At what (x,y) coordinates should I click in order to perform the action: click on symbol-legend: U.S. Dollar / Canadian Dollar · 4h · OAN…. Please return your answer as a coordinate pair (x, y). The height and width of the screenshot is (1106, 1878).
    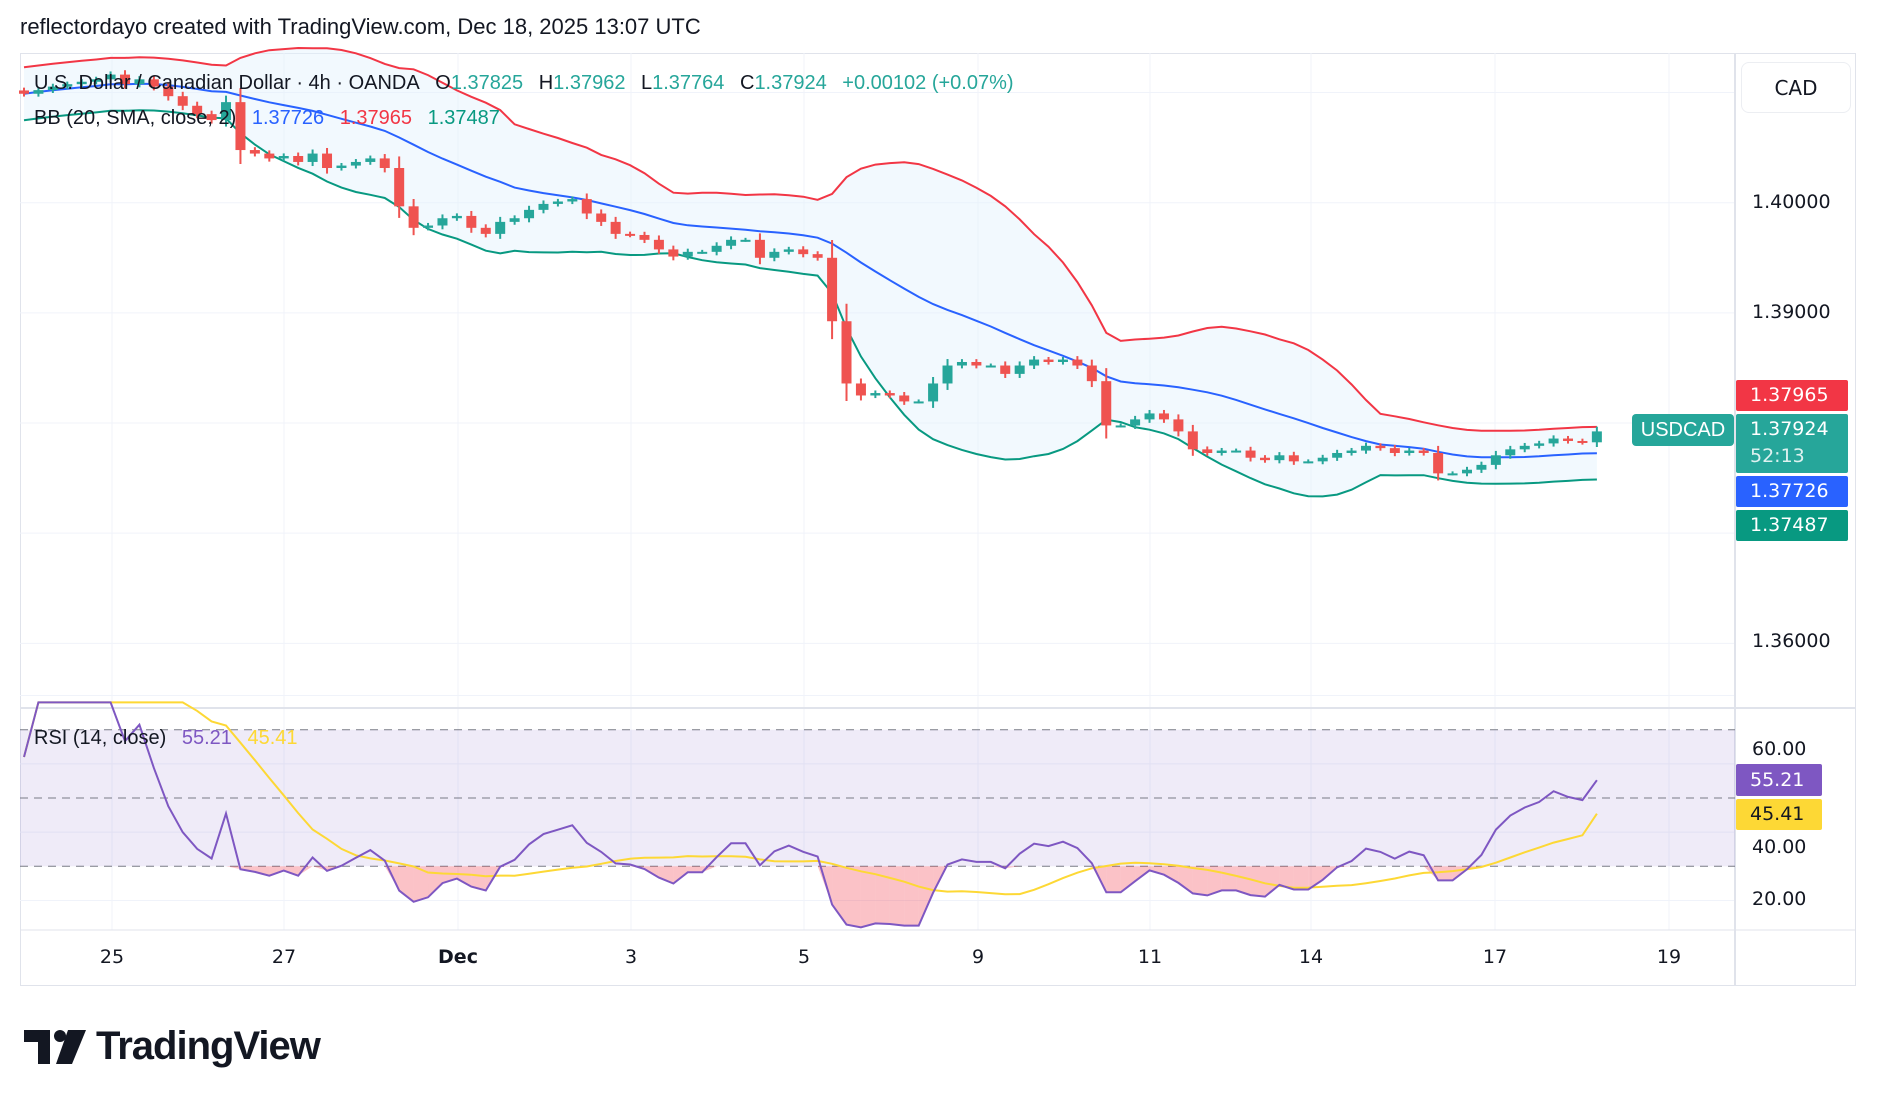
    Looking at the image, I should click on (529, 83).